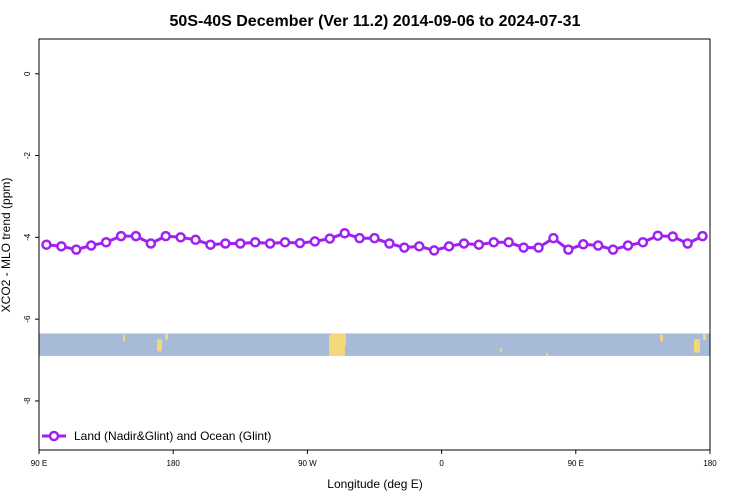 The image size is (750, 500). What do you see at coordinates (6, 245) in the screenshot?
I see `y-axis-label: XCO2 - MLO trend (ppm)` at bounding box center [6, 245].